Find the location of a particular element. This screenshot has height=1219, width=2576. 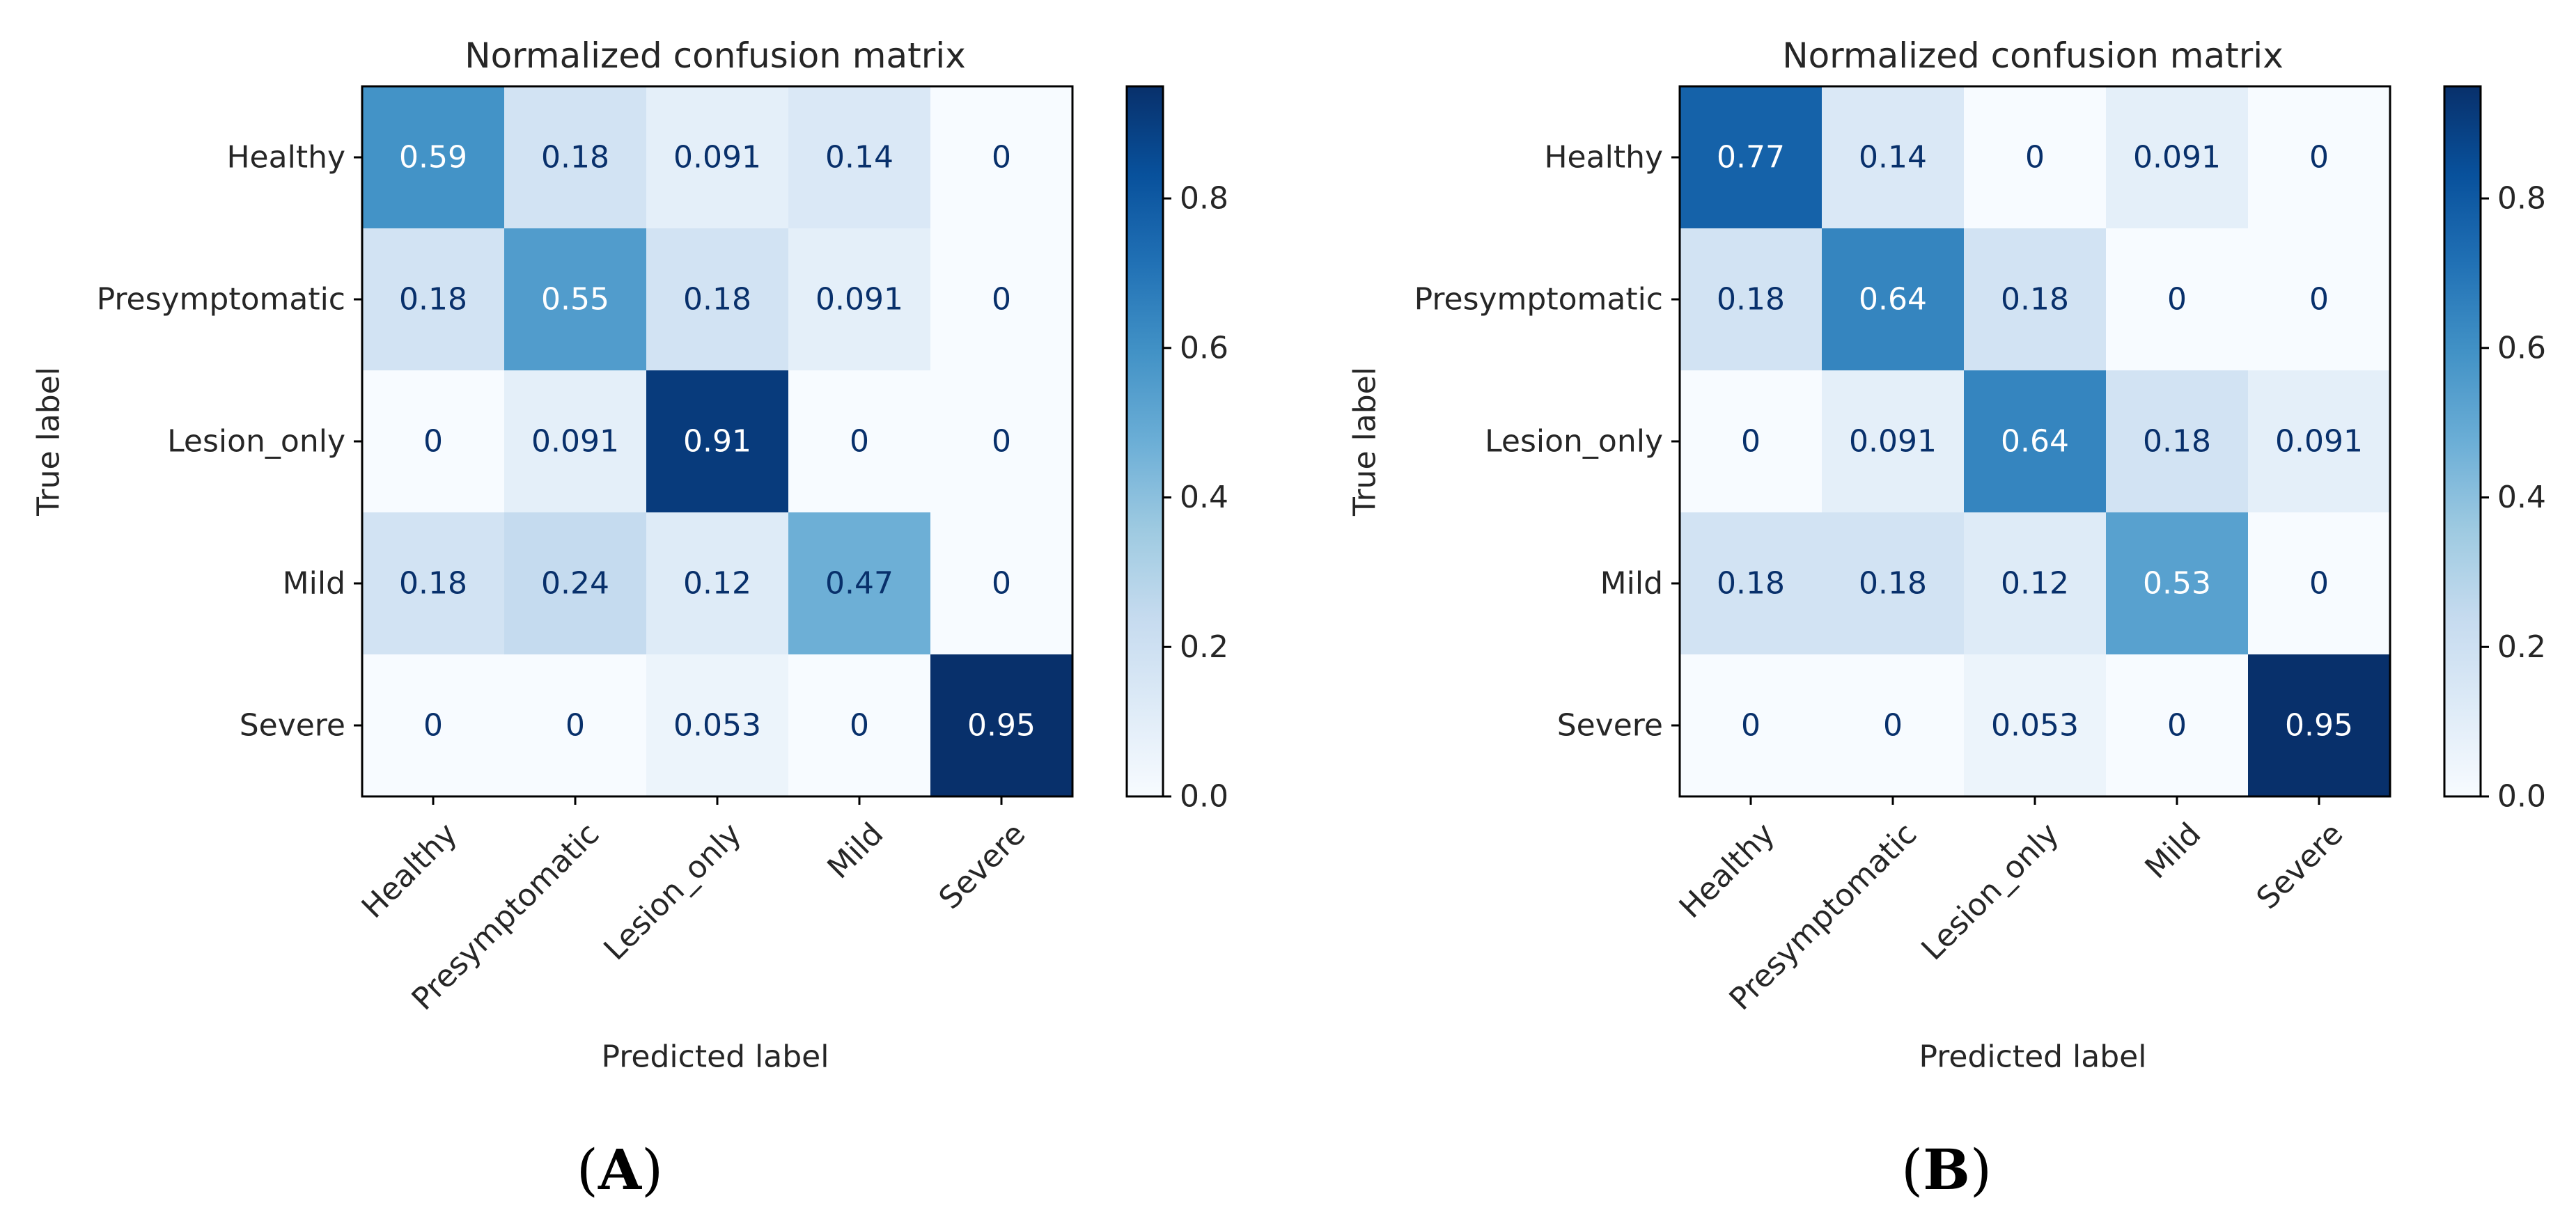

colorbar-tick-label: 0.0 is located at coordinates (1204, 797).